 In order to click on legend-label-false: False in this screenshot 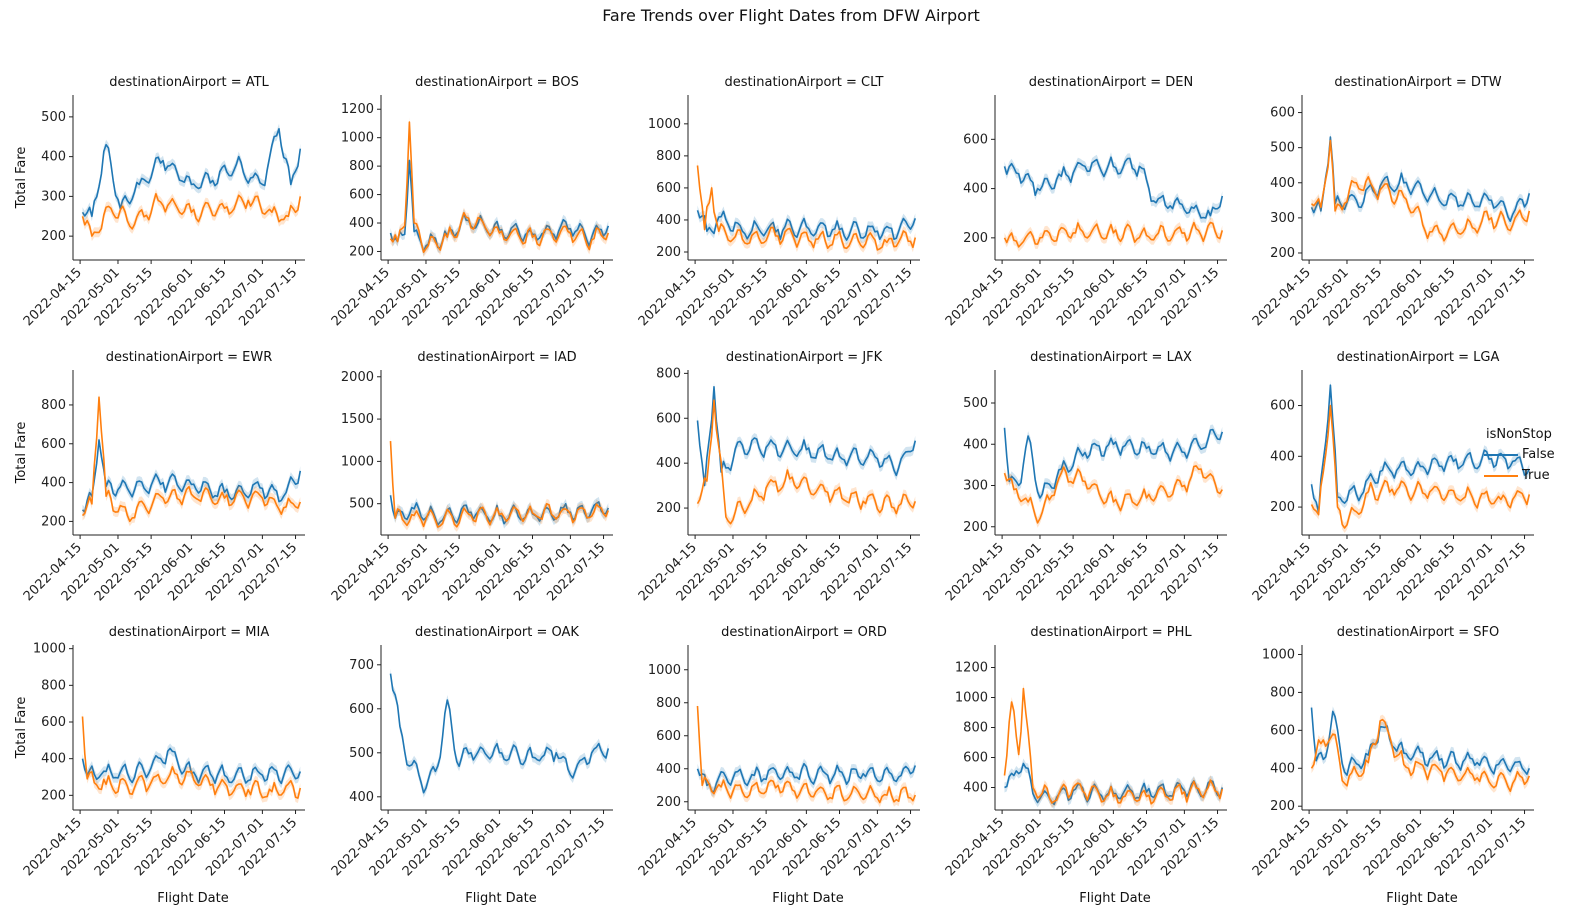, I will do `click(1538, 454)`.